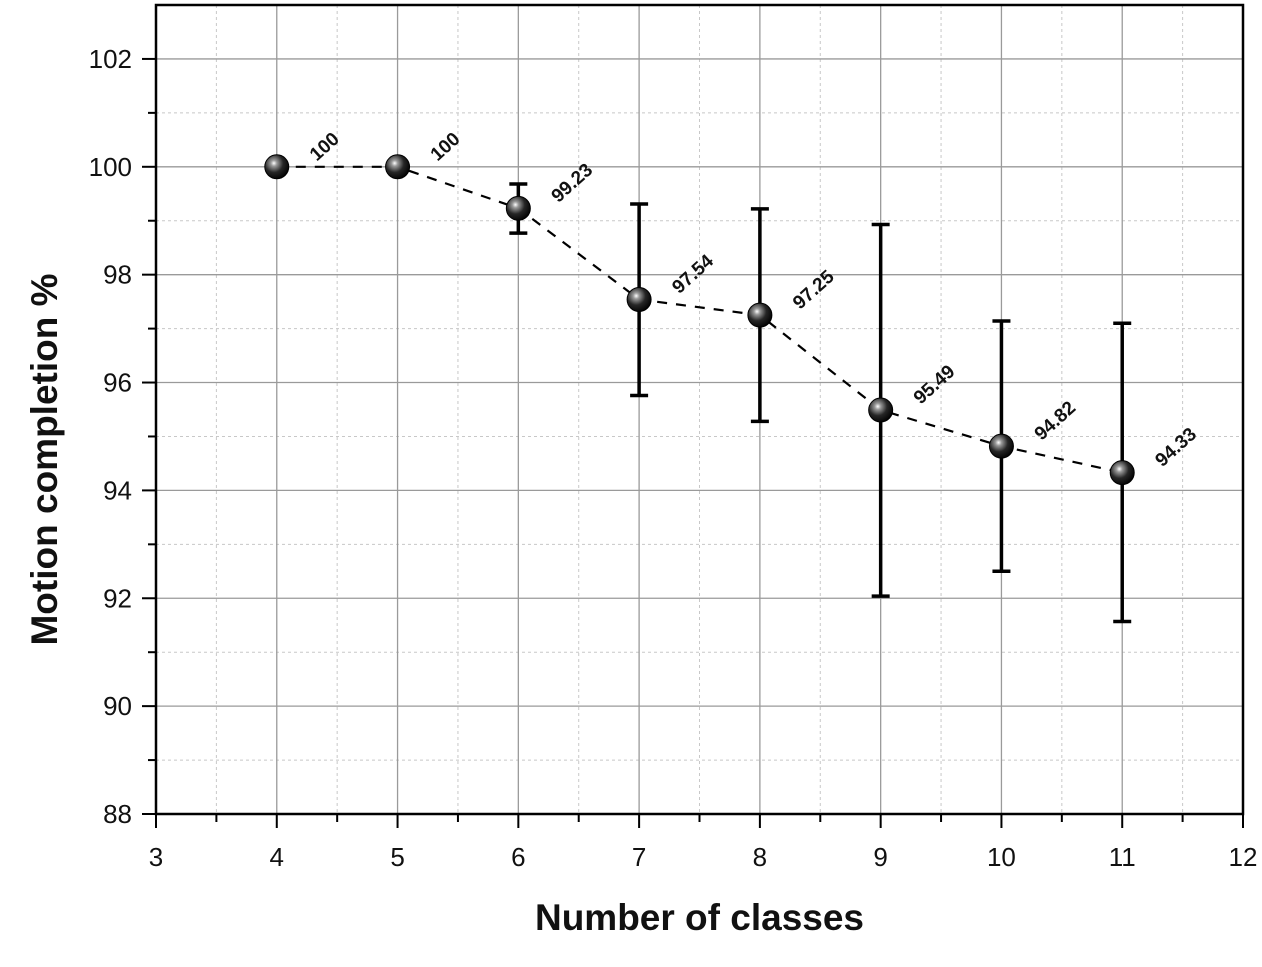  Describe the element at coordinates (639, 857) in the screenshot. I see `x-tick-label: 7` at that location.